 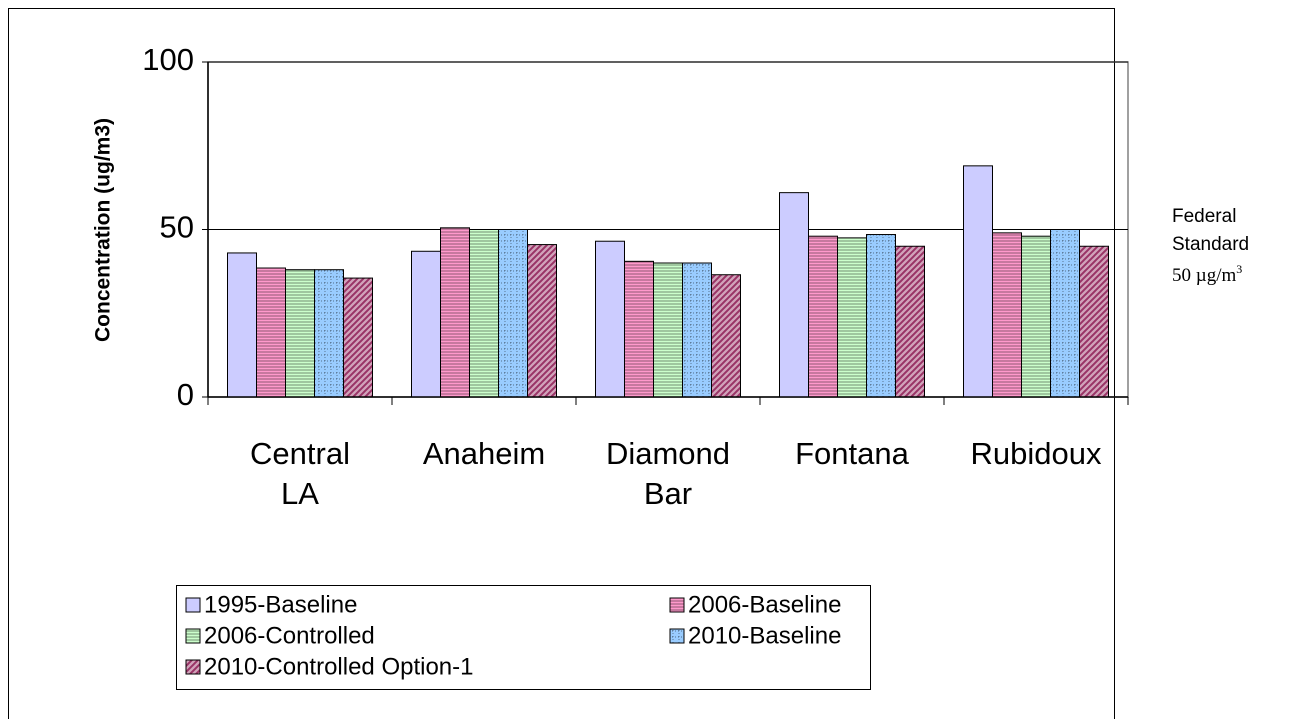 I want to click on y-axis-title: Concentration (ug/m3), so click(x=103, y=230).